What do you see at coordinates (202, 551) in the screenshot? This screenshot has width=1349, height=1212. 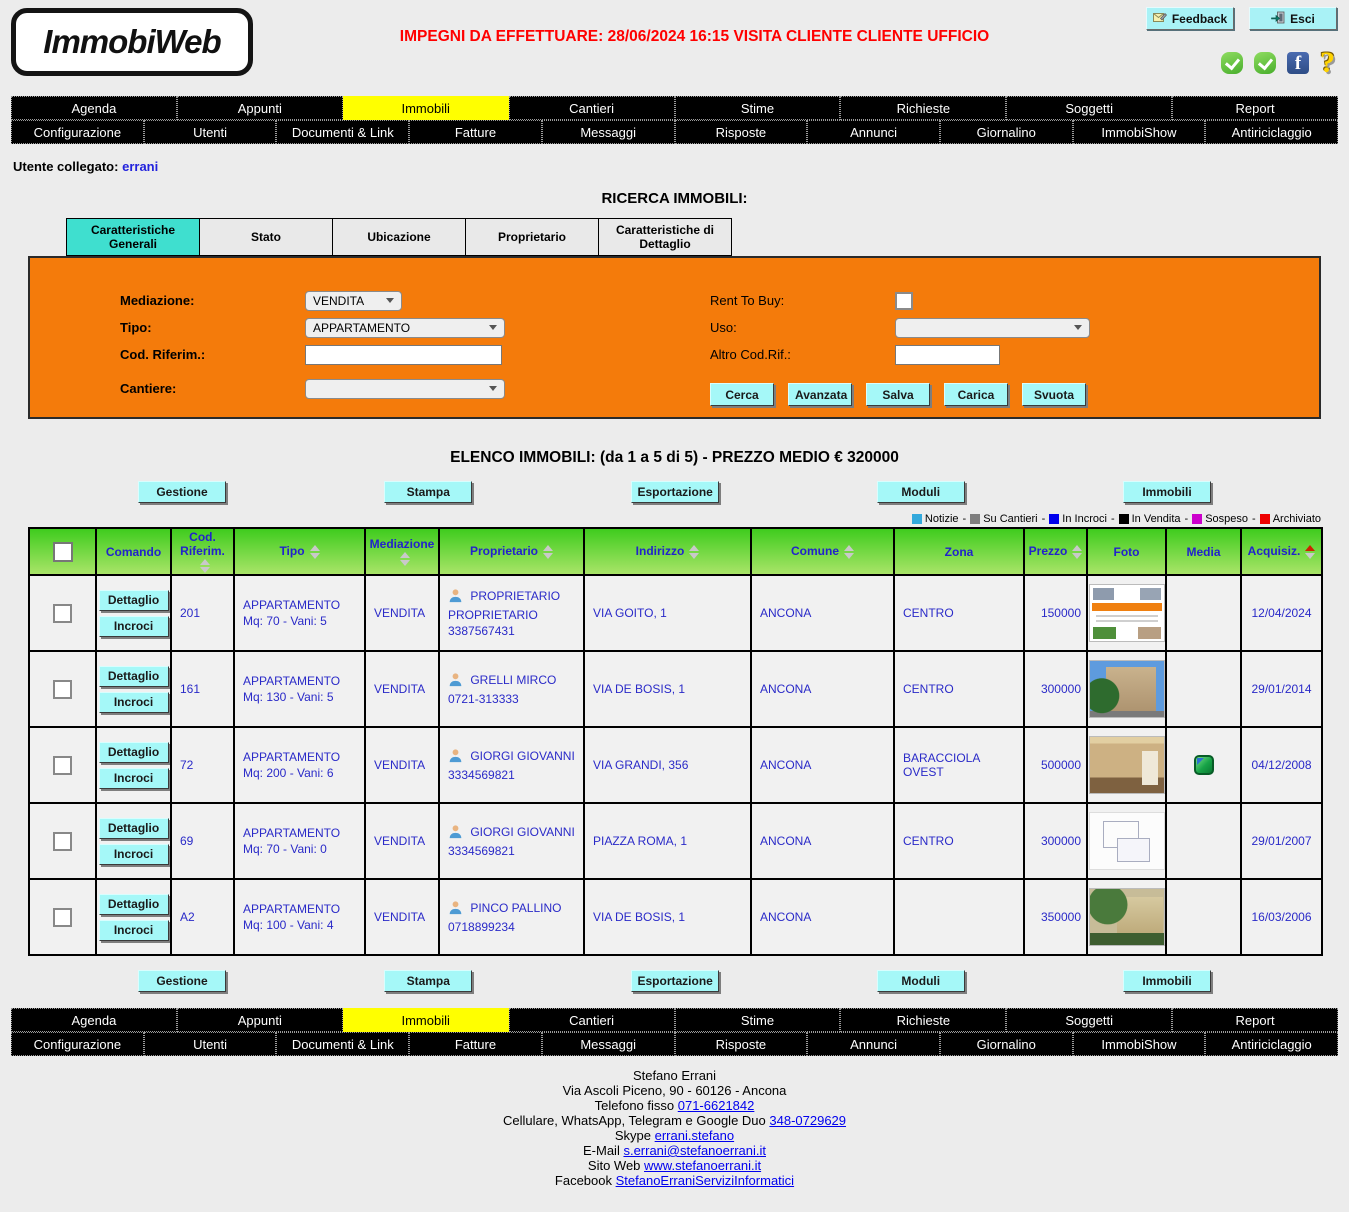 I see `column-header-cod-riferim: Cod. Riferim.` at bounding box center [202, 551].